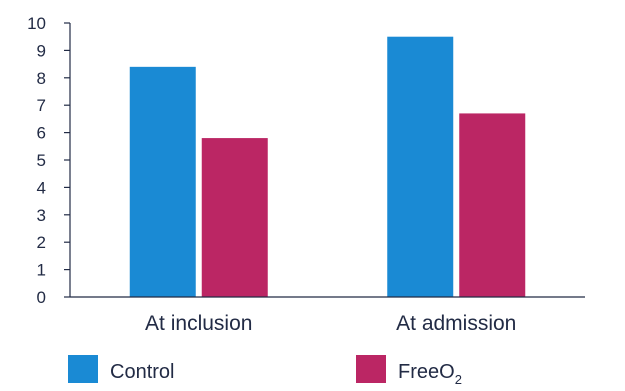 The height and width of the screenshot is (391, 625). I want to click on y-tick-label: 2, so click(41, 242).